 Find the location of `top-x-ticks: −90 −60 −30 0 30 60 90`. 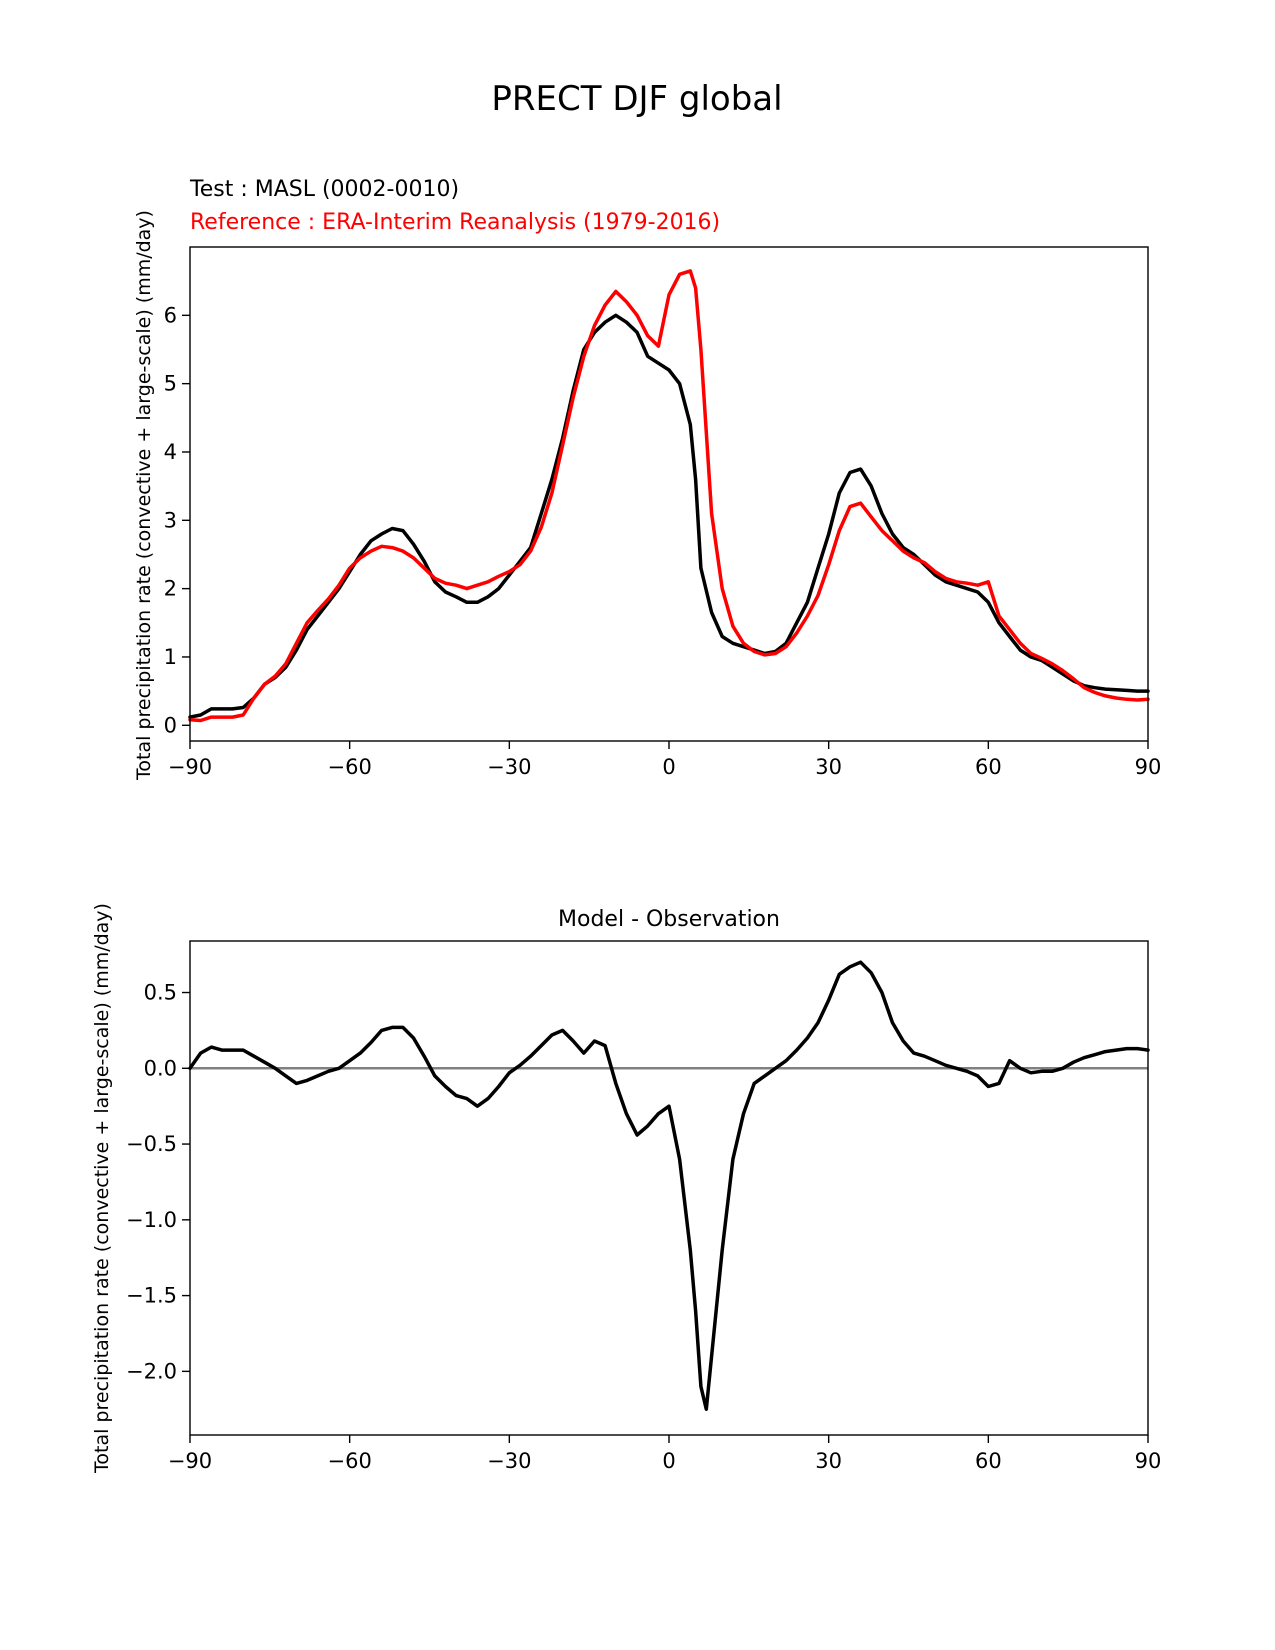

top-x-ticks: −90 −60 −30 0 30 60 90 is located at coordinates (665, 760).